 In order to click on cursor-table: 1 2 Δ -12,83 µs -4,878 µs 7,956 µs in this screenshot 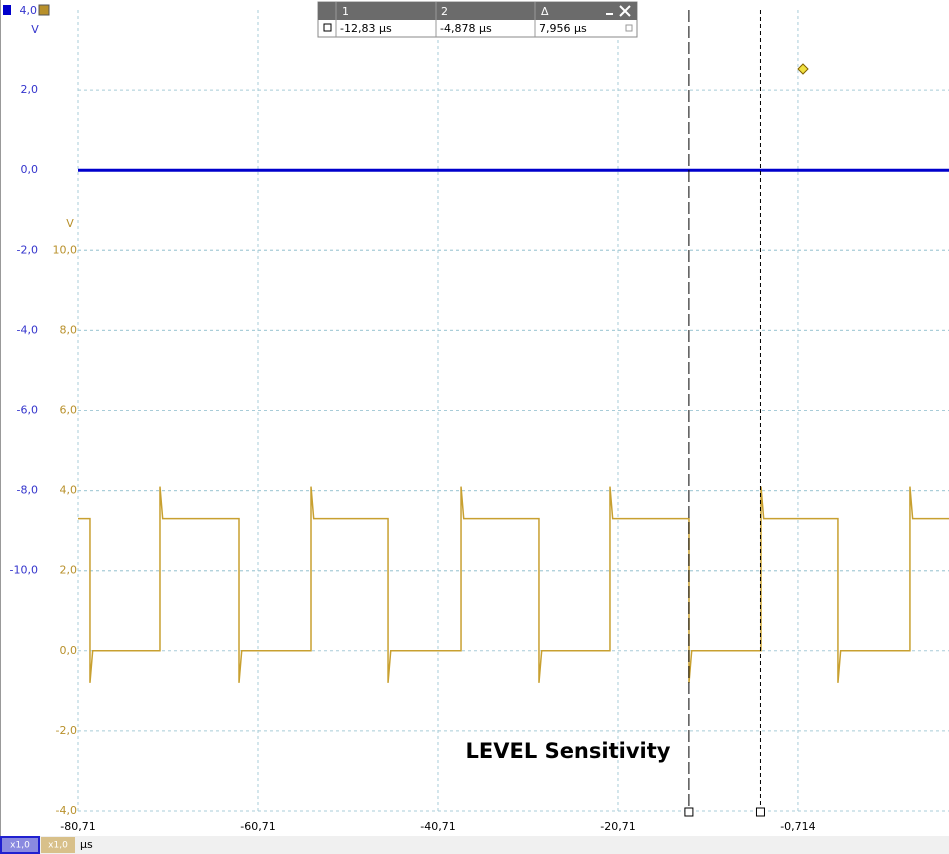, I will do `click(477, 19)`.